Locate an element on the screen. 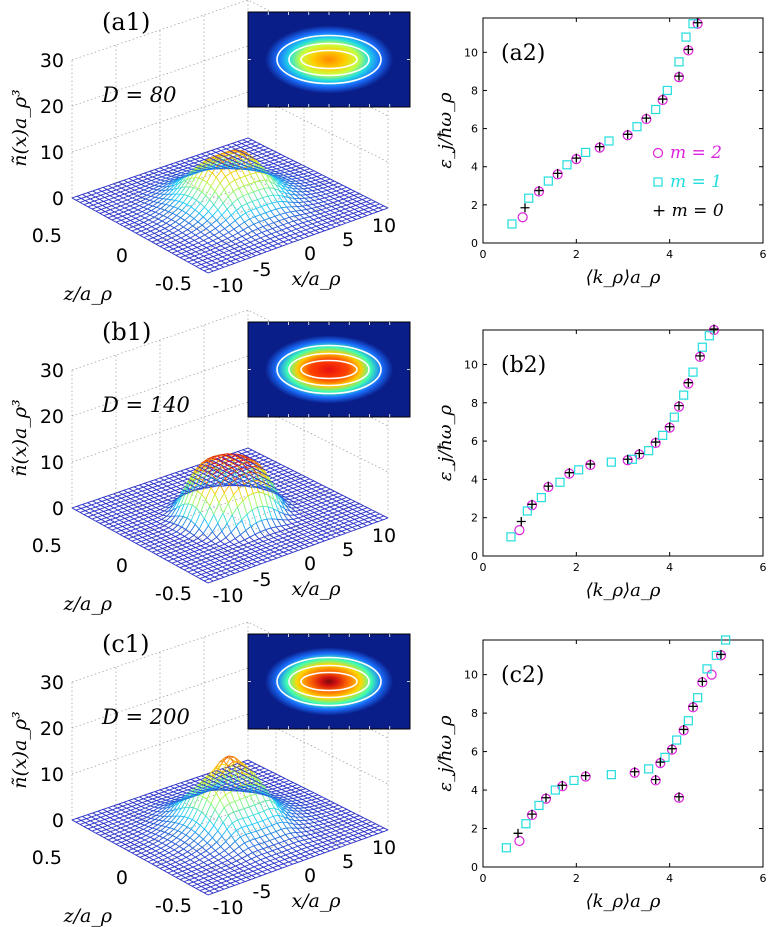 The image size is (775, 927). x-axis-label: x/a_ρ is located at coordinates (316, 279).